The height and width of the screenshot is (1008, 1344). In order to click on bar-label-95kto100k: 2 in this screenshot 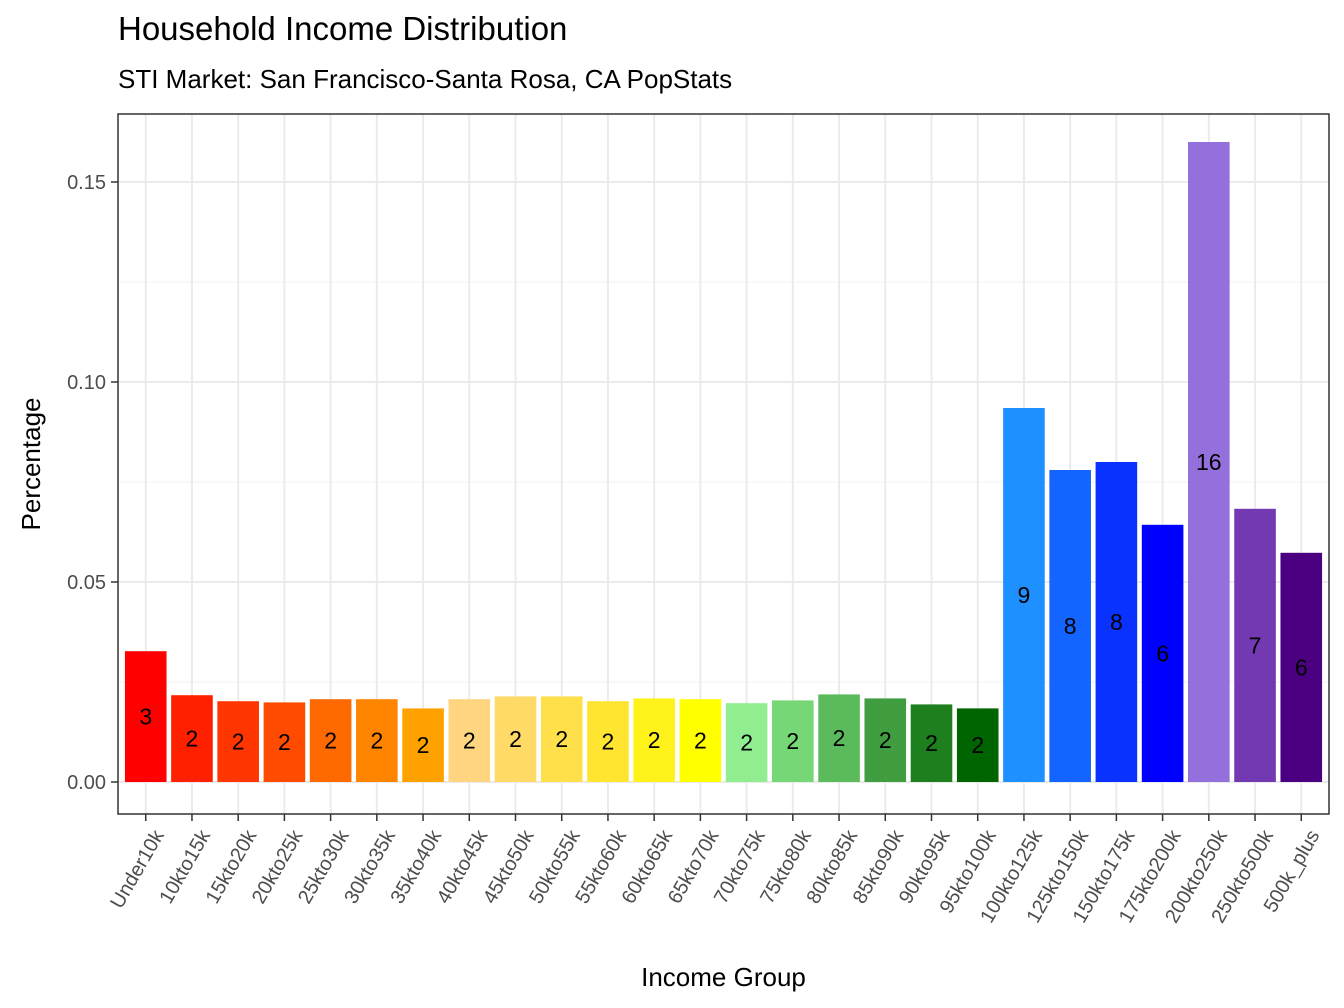, I will do `click(977, 745)`.